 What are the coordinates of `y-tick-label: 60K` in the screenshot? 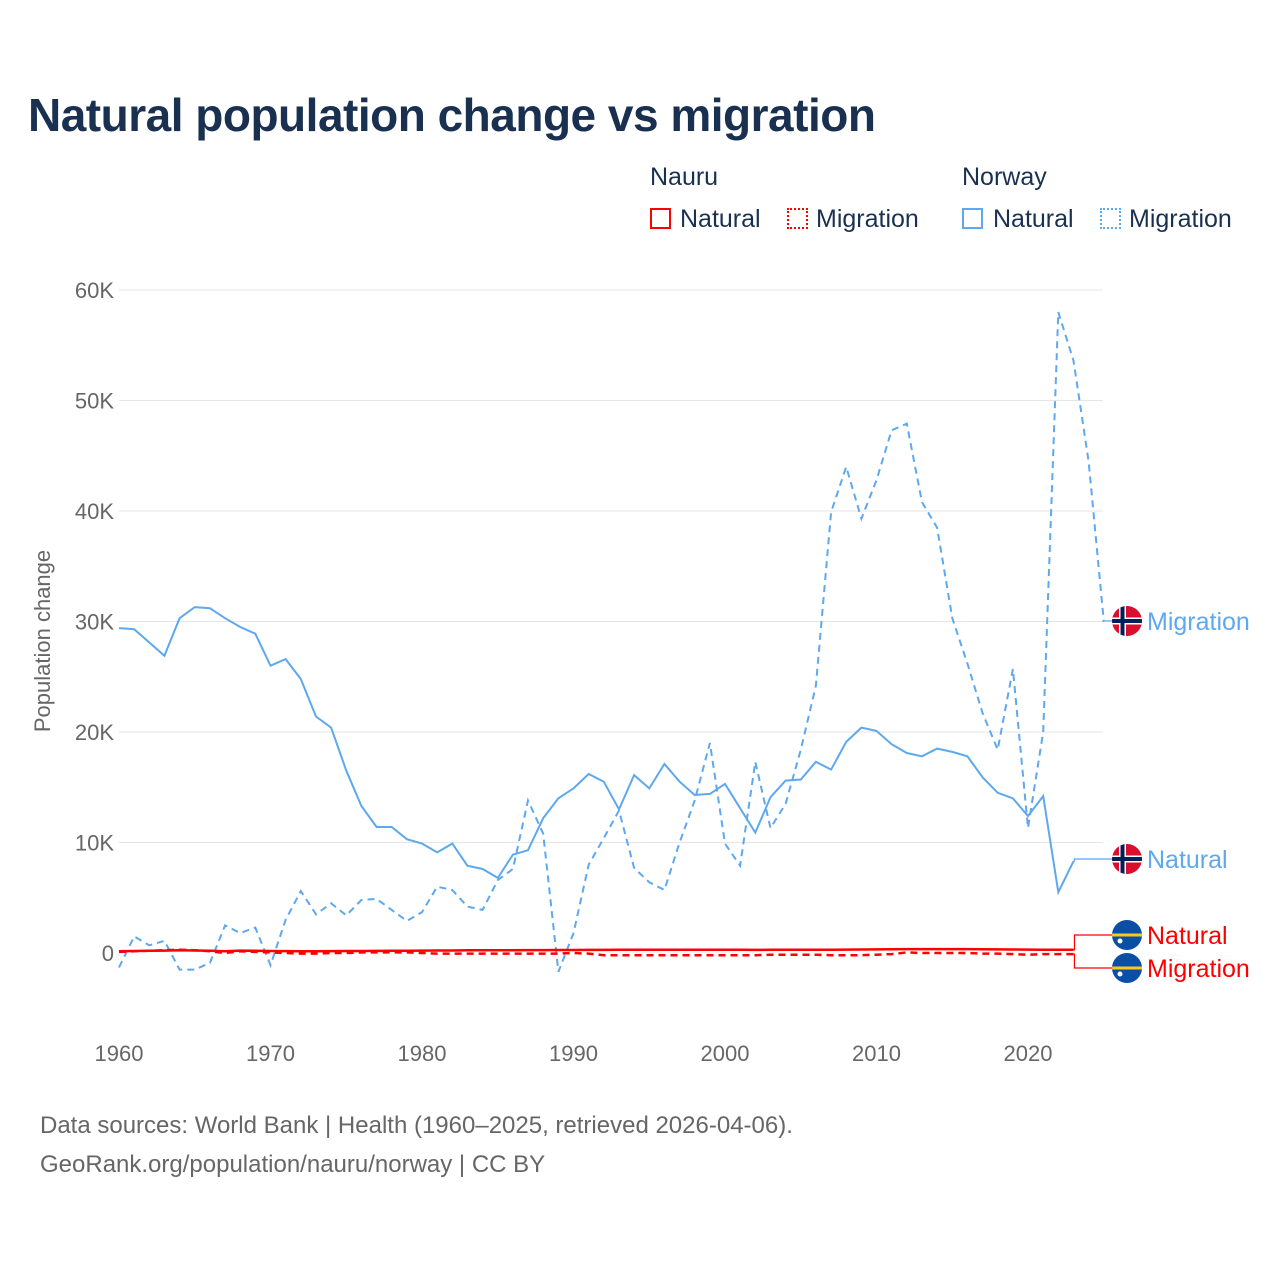 It's located at (94, 290).